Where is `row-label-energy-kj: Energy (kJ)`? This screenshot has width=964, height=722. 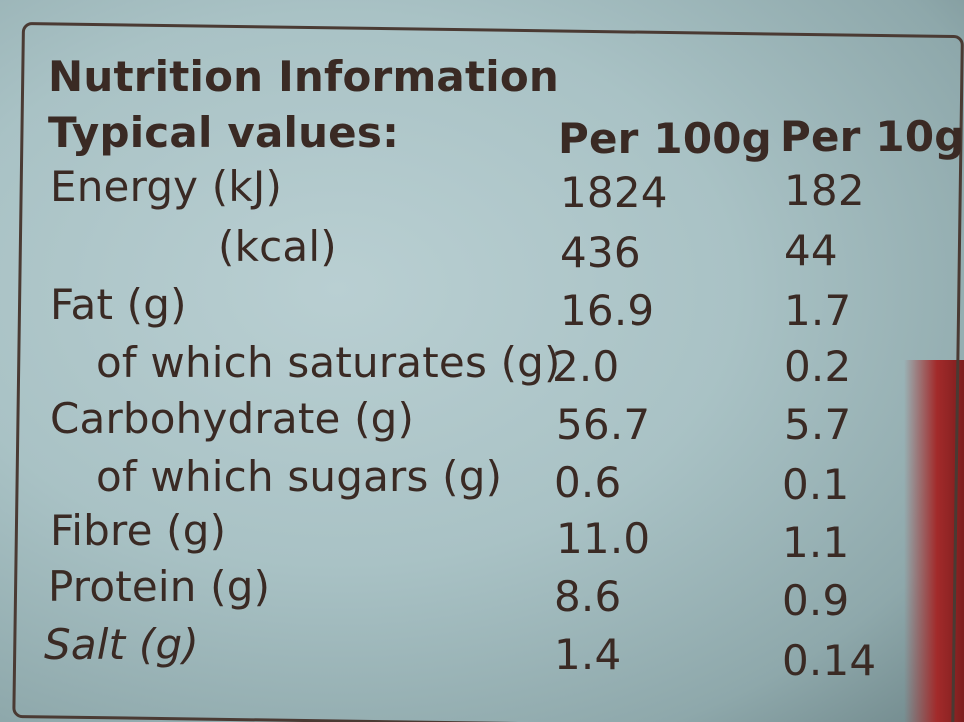 row-label-energy-kj: Energy (kJ) is located at coordinates (166, 186).